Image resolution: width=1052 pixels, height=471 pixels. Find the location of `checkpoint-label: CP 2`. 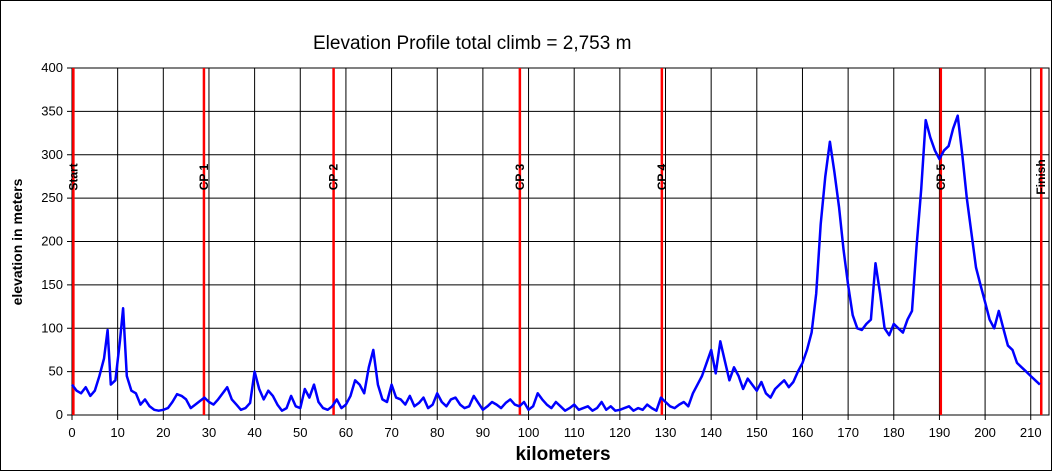

checkpoint-label: CP 2 is located at coordinates (334, 176).